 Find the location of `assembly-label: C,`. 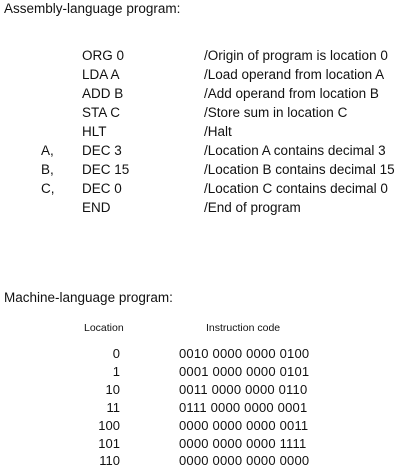

assembly-label: C, is located at coordinates (48, 188).